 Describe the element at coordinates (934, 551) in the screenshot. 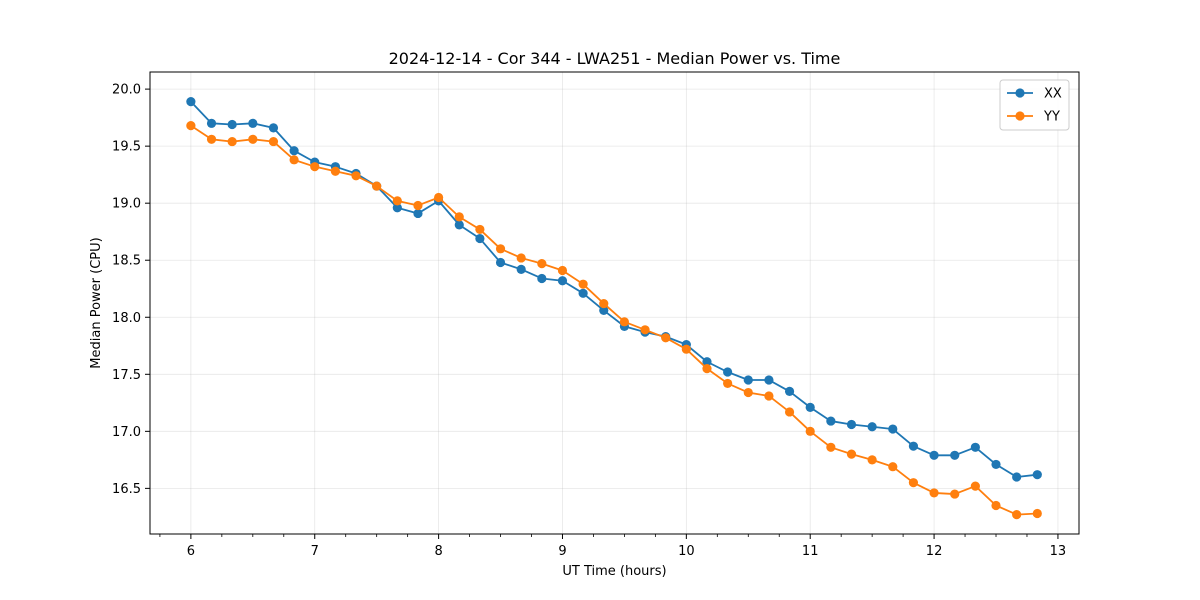

I see `x-tick-label: 12` at that location.